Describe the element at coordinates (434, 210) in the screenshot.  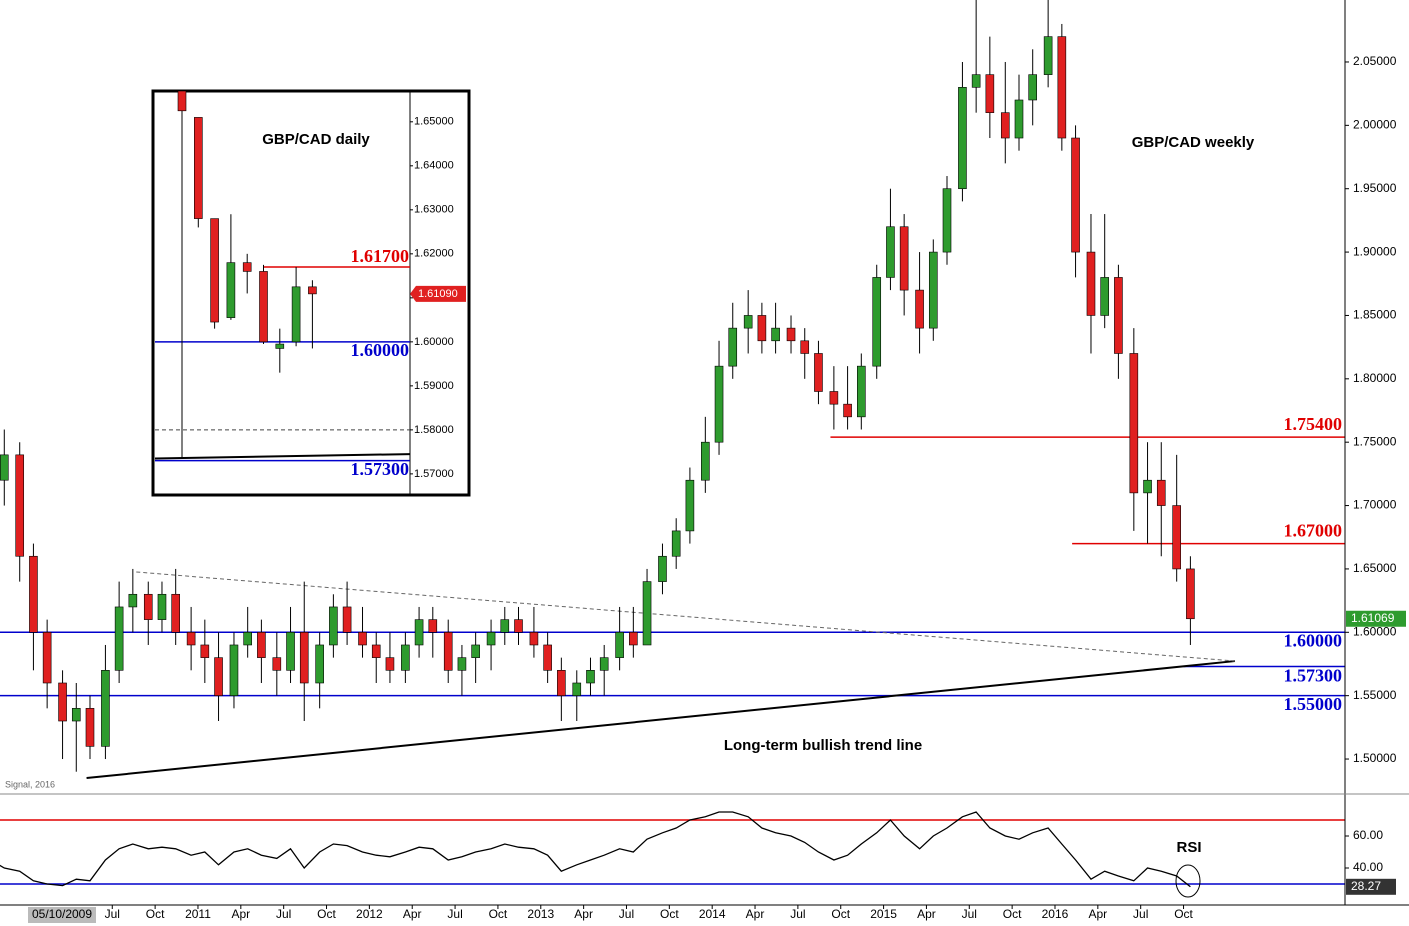
I see `y-tick-label: 1.63000` at that location.